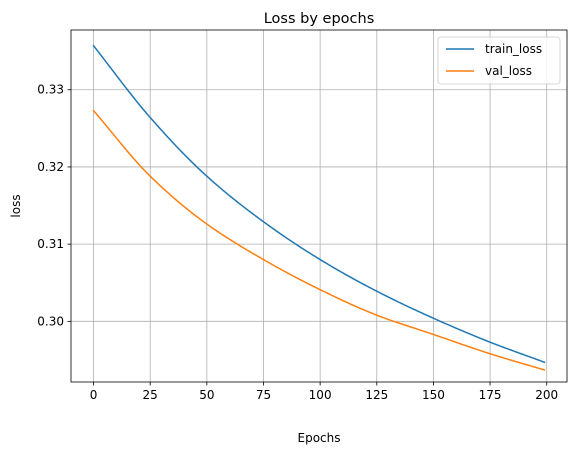 The height and width of the screenshot is (455, 576). I want to click on legend-label-train-loss: train_loss, so click(513, 49).